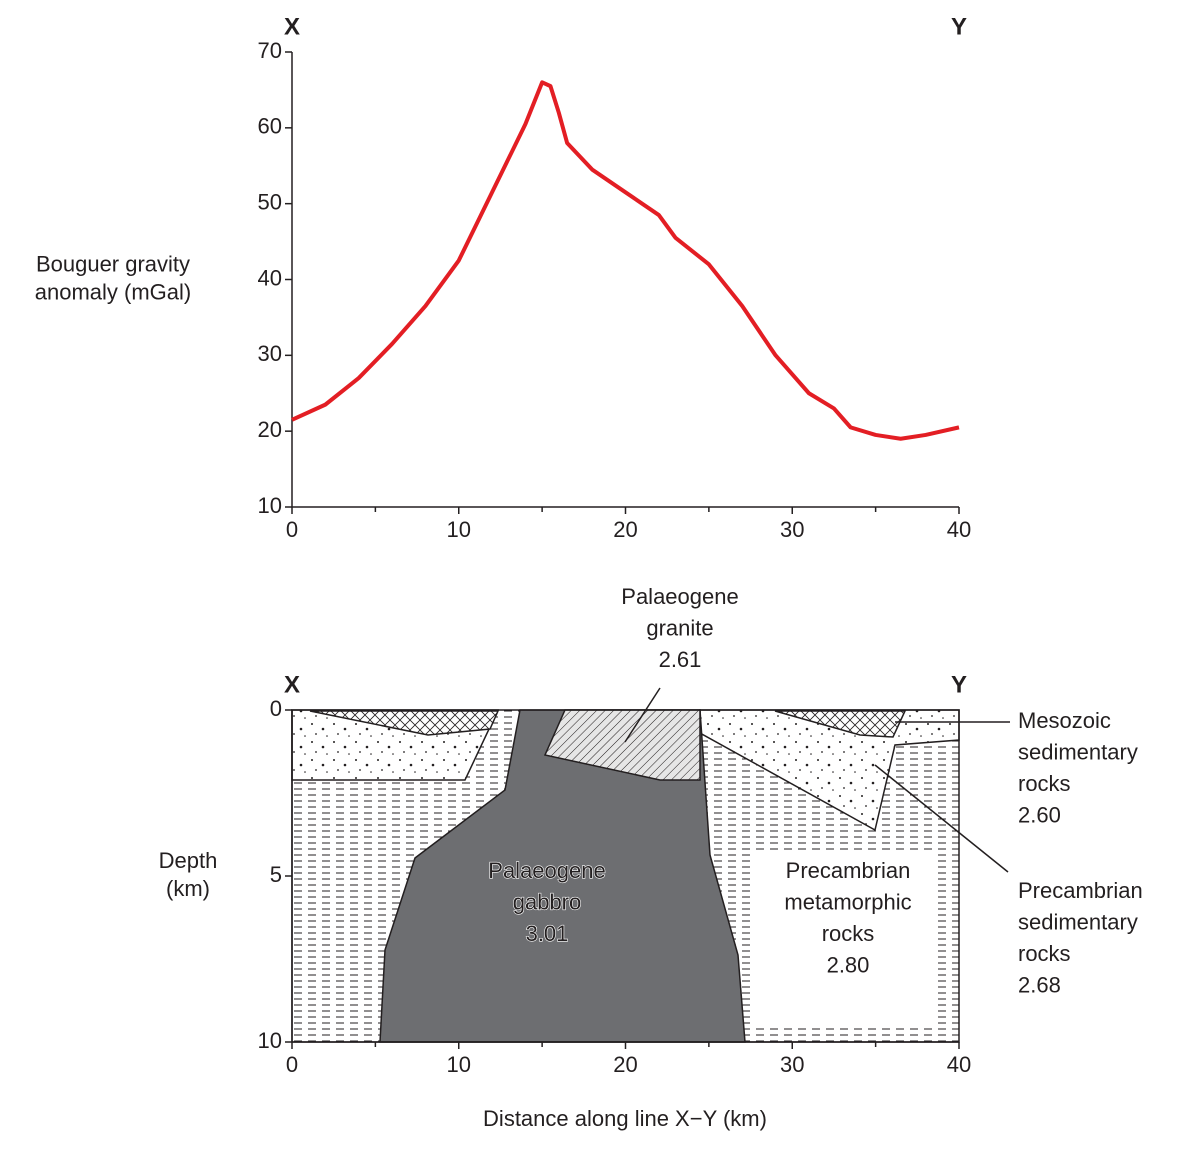 This screenshot has height=1151, width=1189. What do you see at coordinates (188, 888) in the screenshot?
I see `y-axis-label: (km)` at bounding box center [188, 888].